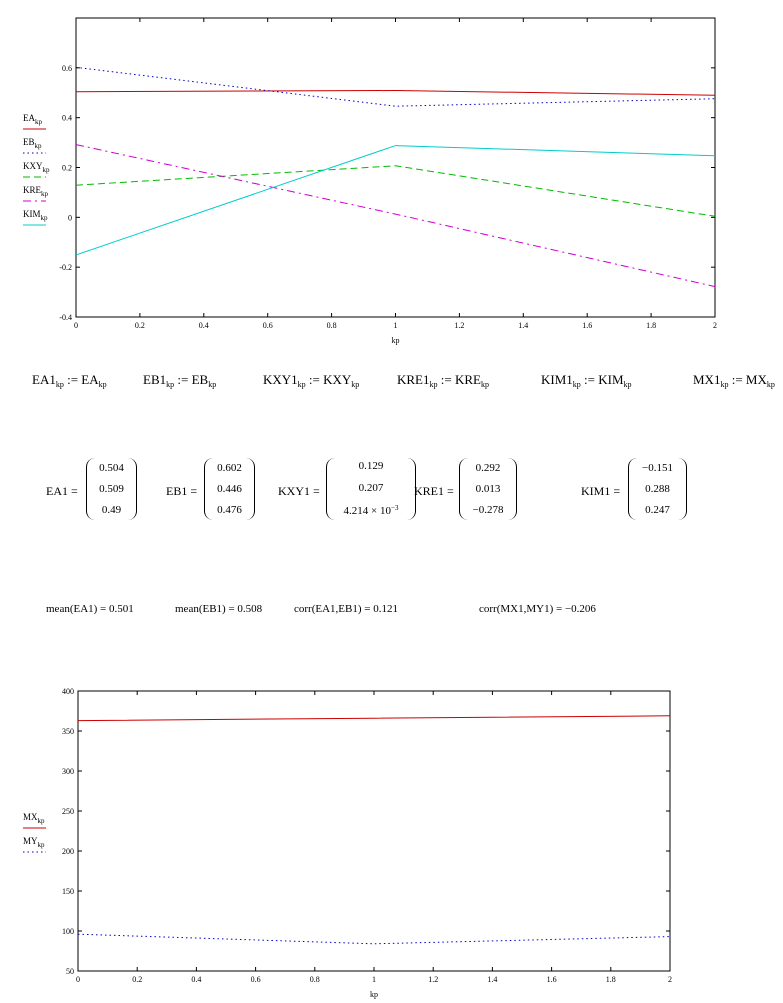  What do you see at coordinates (33, 119) in the screenshot?
I see `legend-label-ea: EAkp` at bounding box center [33, 119].